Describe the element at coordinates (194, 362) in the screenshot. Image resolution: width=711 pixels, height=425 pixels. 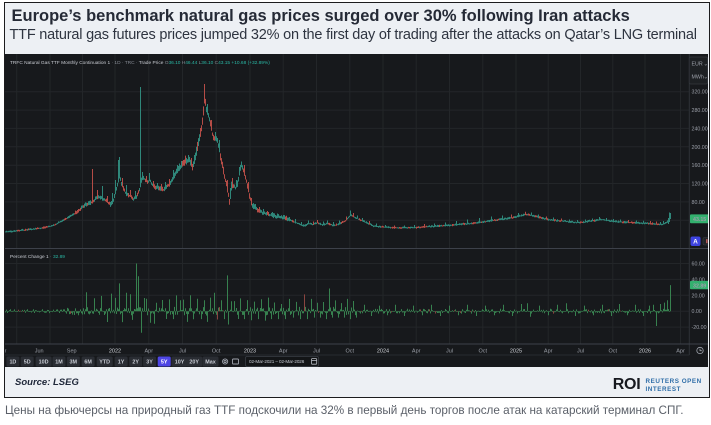
I see `svg-text: 20Y` at that location.